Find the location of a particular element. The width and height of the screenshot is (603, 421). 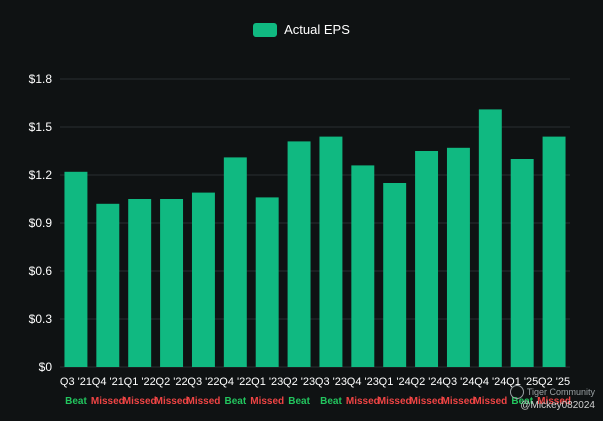

x-tick-label: Q2 '22 is located at coordinates (172, 382).